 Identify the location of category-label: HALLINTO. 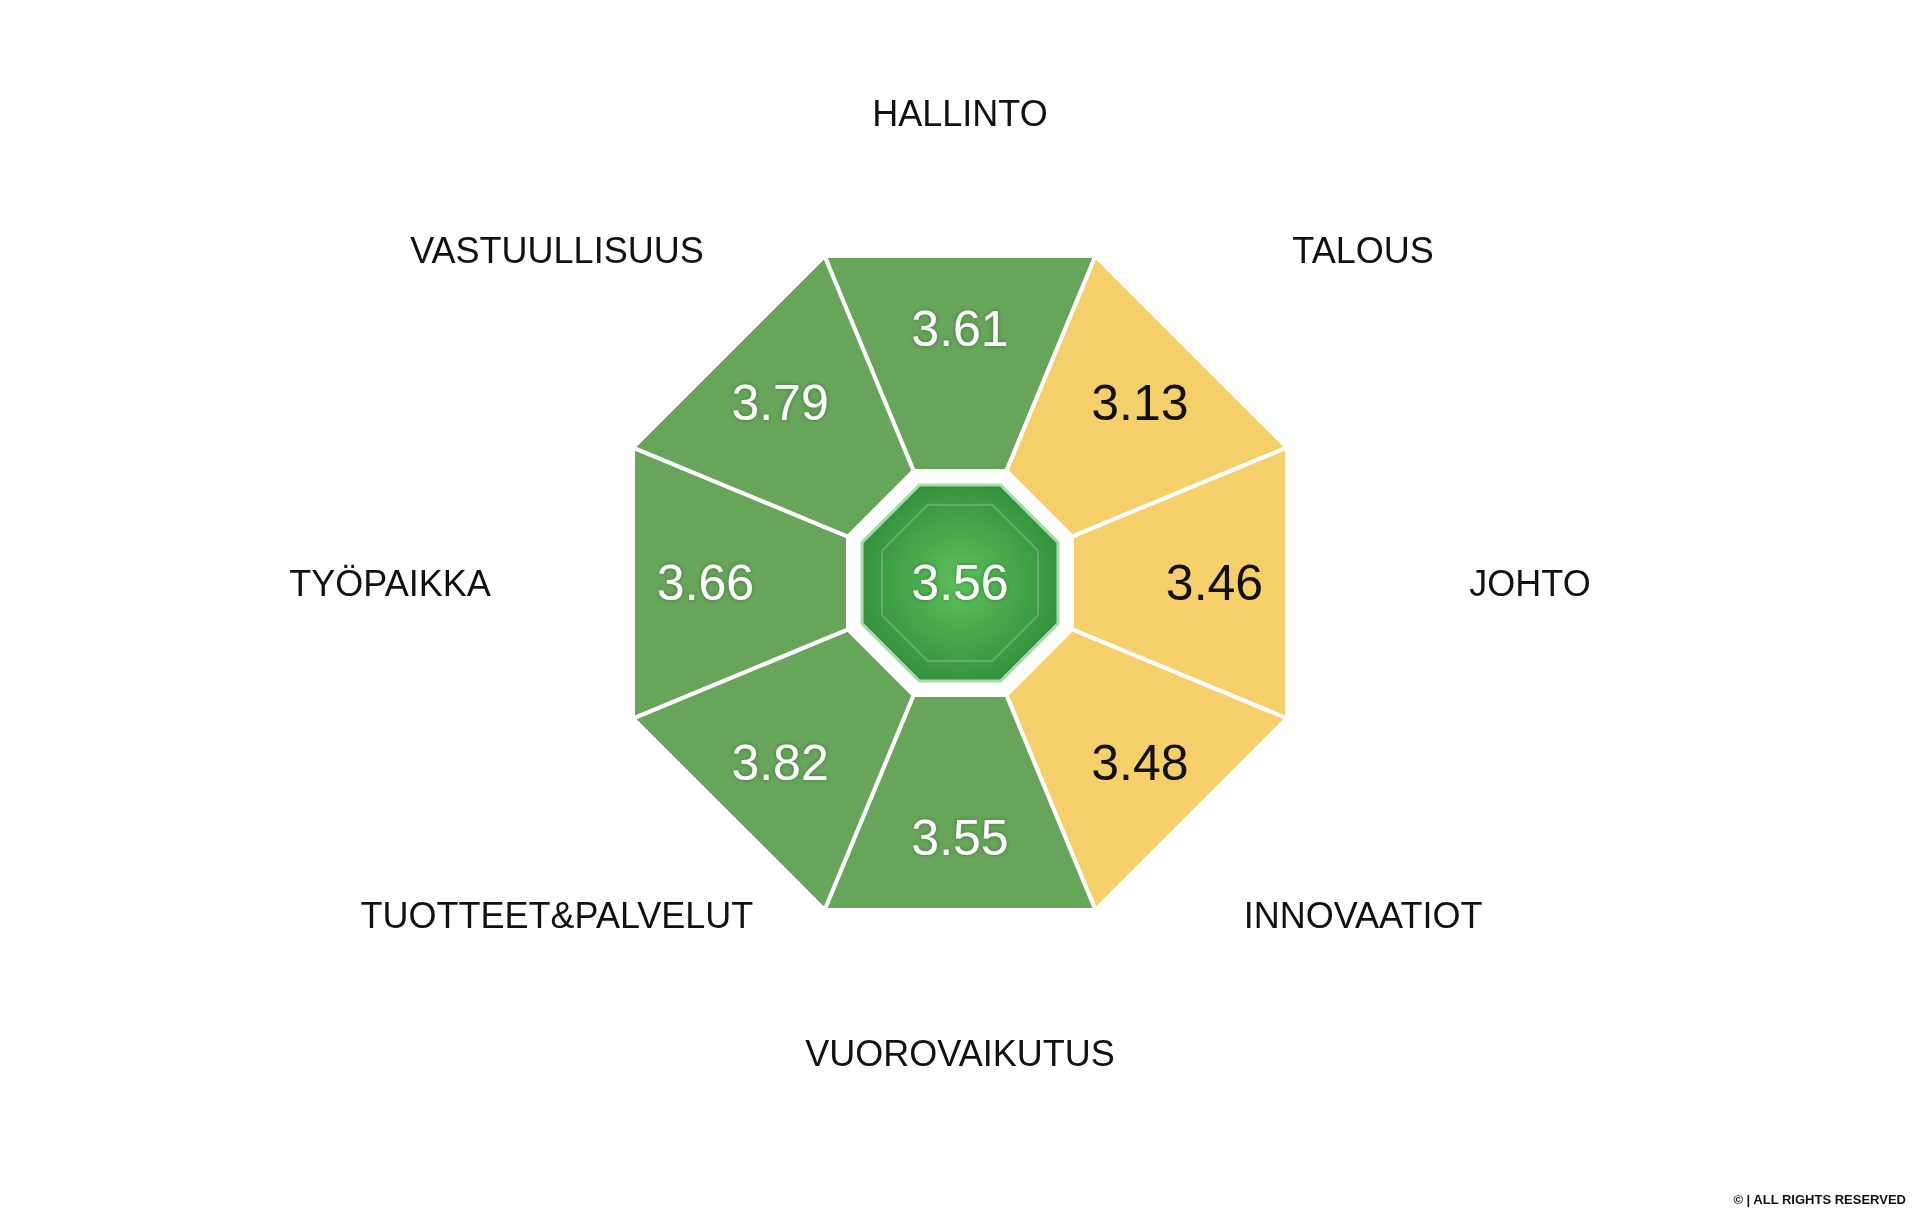
(960, 113).